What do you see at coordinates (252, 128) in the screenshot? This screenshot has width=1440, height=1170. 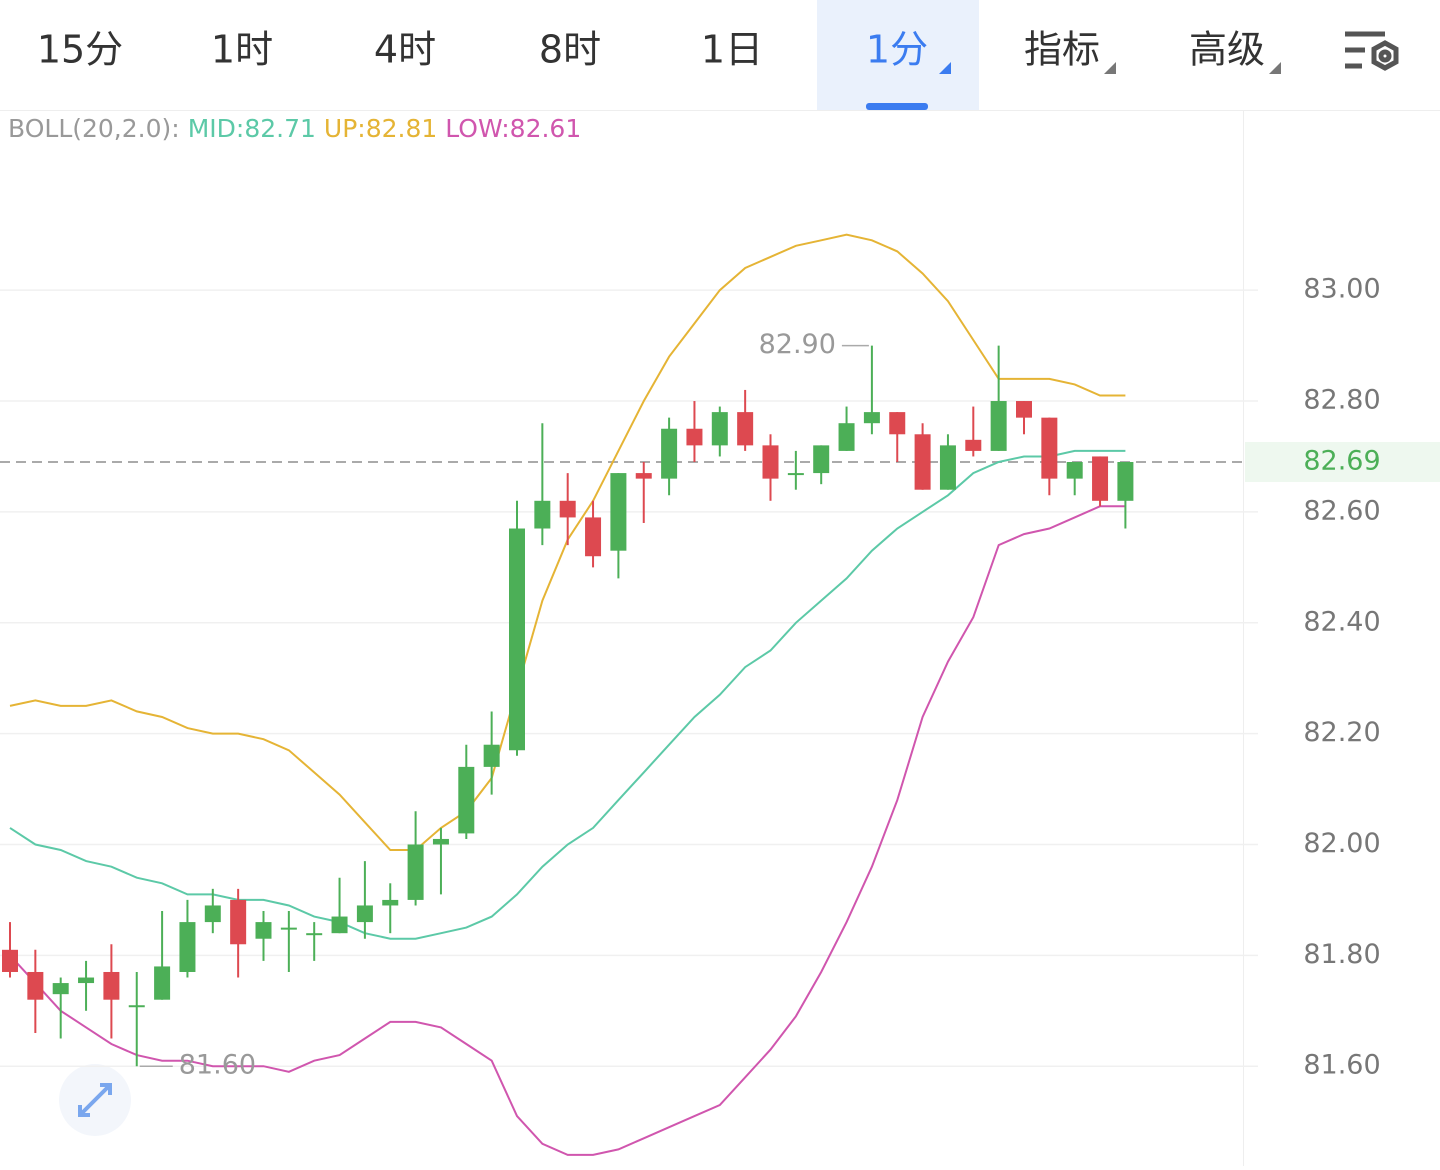 I see `legend-entry: MID:82.71` at bounding box center [252, 128].